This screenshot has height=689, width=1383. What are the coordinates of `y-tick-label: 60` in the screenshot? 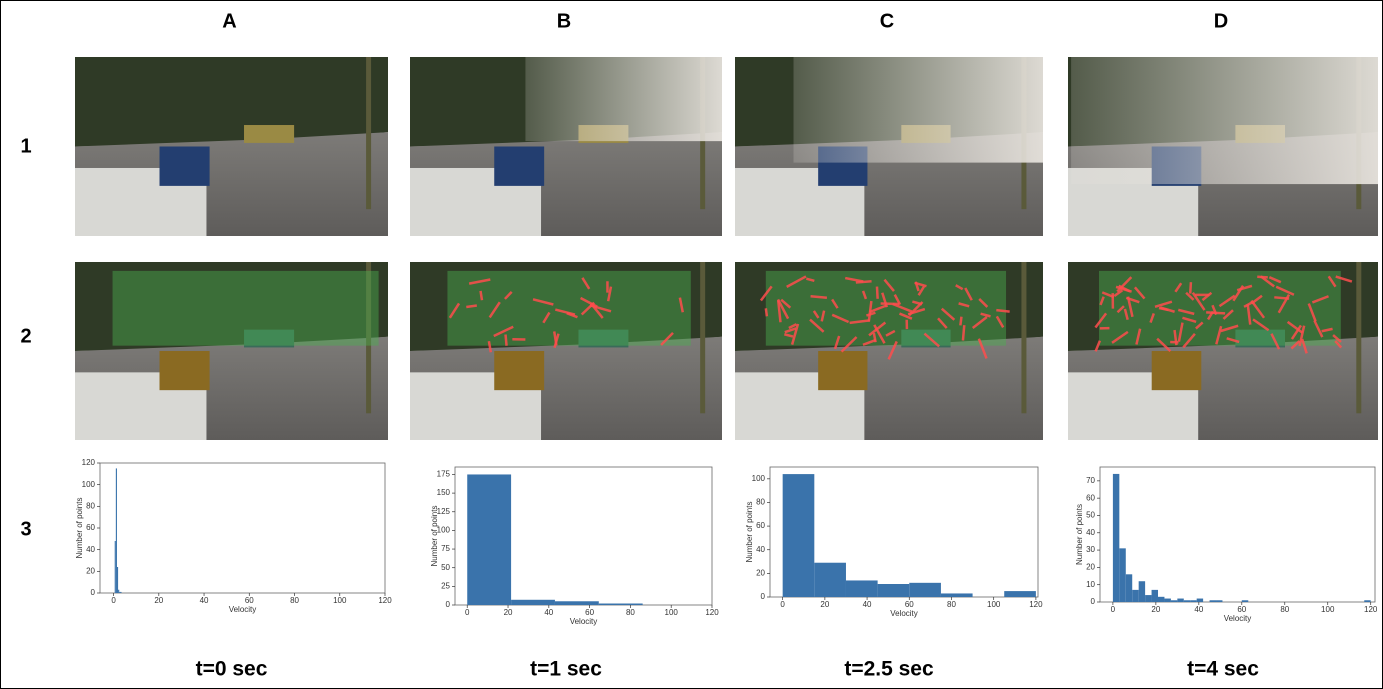 It's located at (1090, 497).